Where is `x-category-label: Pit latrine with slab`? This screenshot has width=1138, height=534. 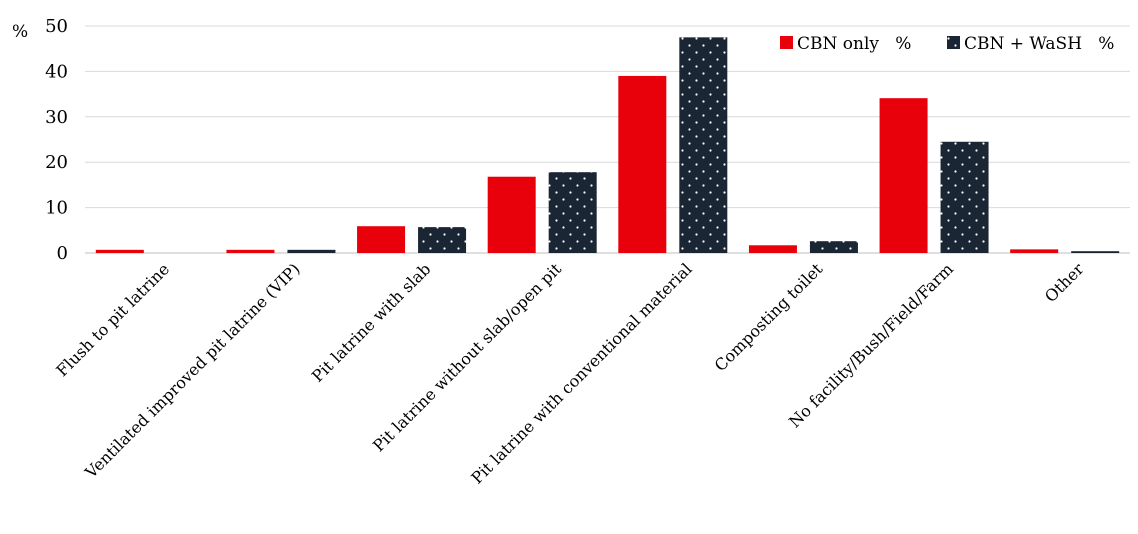
x-category-label: Pit latrine with slab is located at coordinates (371, 322).